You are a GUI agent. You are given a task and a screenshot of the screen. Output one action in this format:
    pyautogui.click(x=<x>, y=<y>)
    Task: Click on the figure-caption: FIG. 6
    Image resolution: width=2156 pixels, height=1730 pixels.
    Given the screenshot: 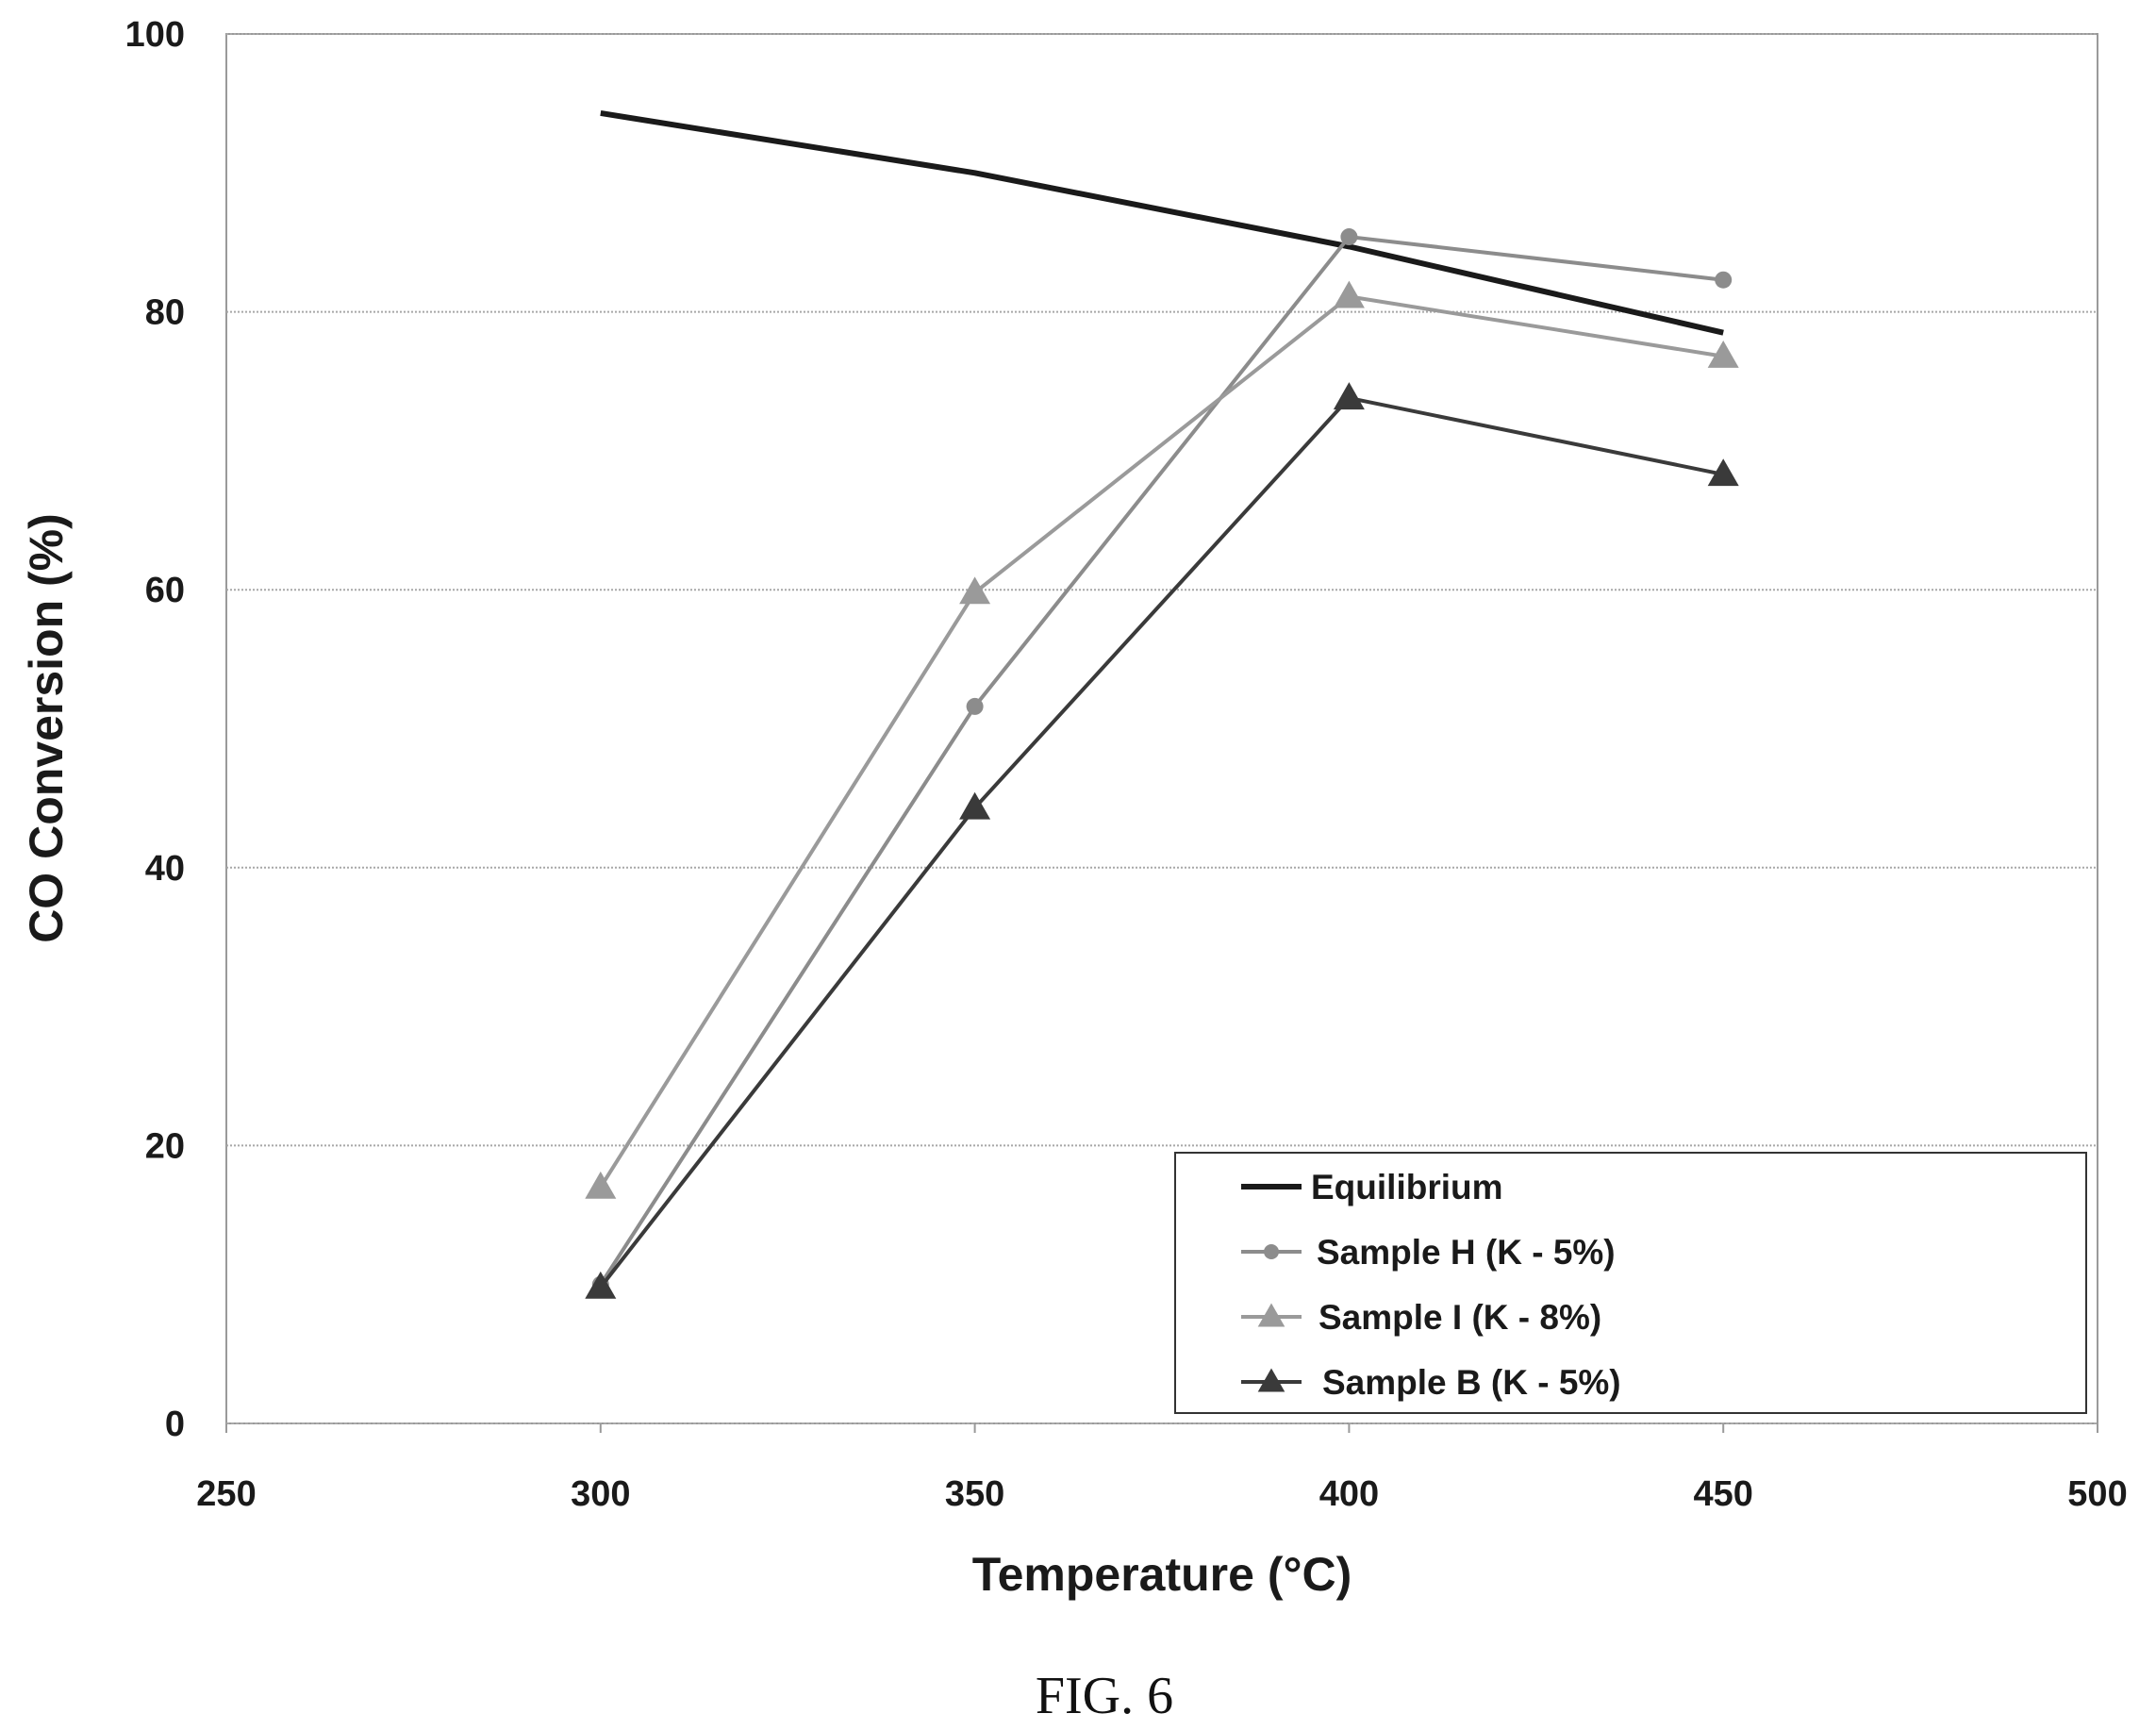 What is the action you would take?
    pyautogui.click(x=1105, y=1696)
    